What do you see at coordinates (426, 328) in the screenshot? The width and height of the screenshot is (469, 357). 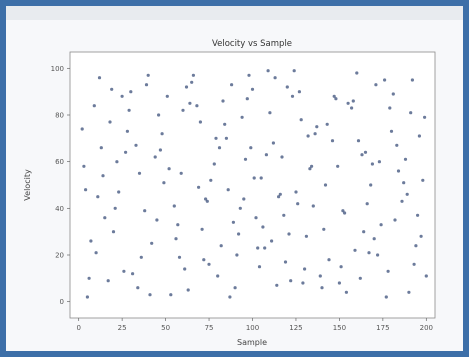 I see `x-tick-label: 200` at bounding box center [426, 328].